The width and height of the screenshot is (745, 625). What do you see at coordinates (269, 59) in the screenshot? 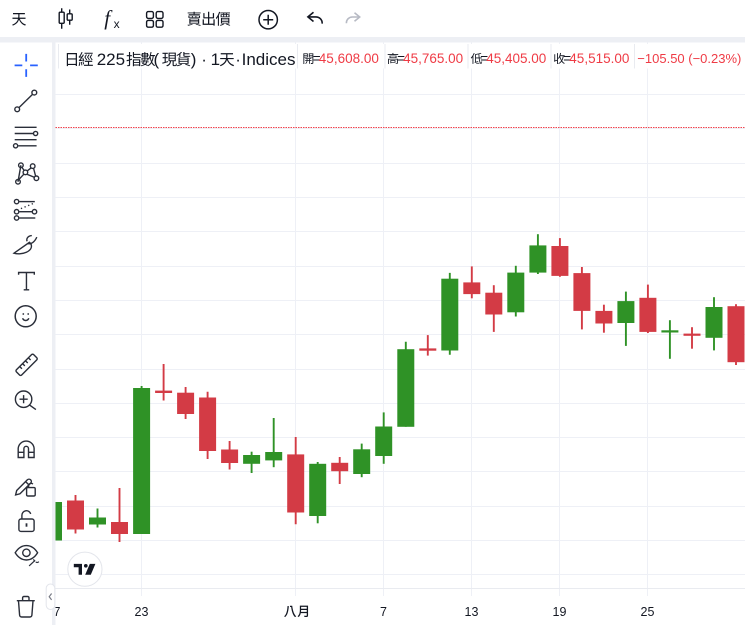
I see `svg-text: Indices` at bounding box center [269, 59].